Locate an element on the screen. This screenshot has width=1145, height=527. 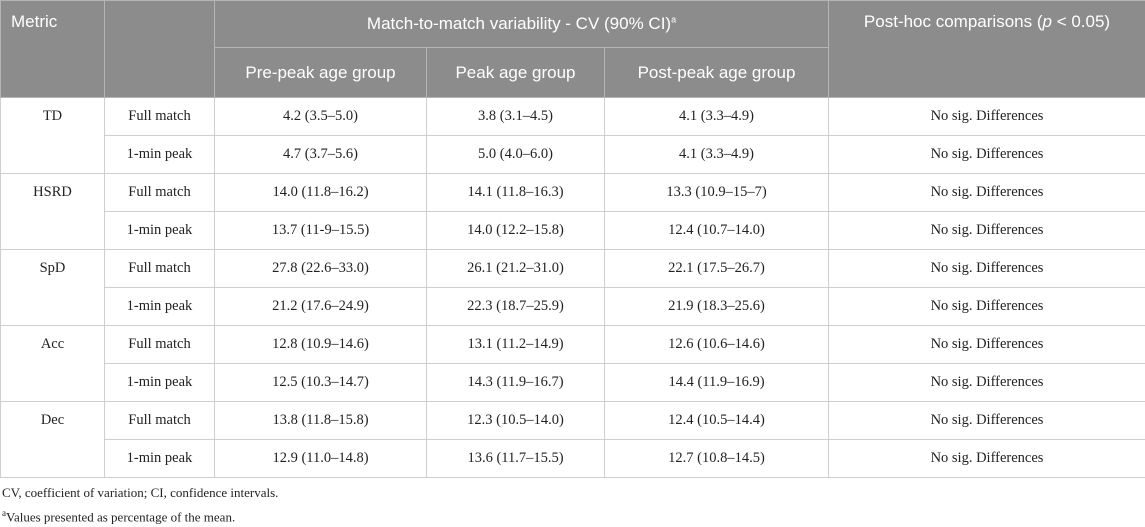
data-cell: 12.5 (10.3–14.7) is located at coordinates (321, 383).